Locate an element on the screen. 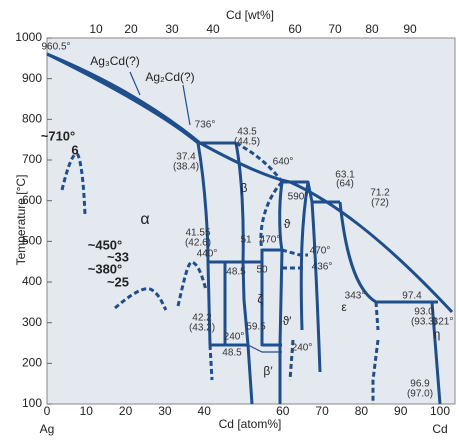 This screenshot has width=459, height=441. annotation: ~25 is located at coordinates (118, 281).